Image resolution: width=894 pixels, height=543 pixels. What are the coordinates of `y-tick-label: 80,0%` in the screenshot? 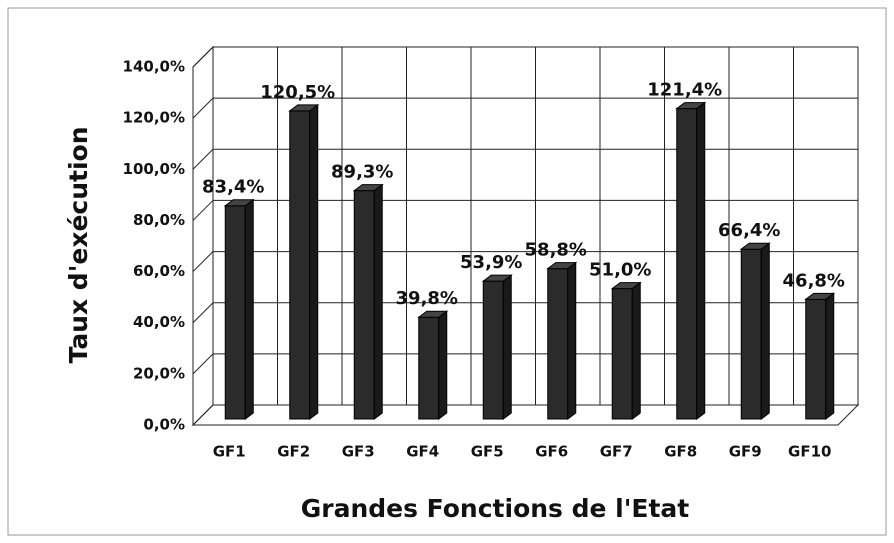 It's located at (159, 220).